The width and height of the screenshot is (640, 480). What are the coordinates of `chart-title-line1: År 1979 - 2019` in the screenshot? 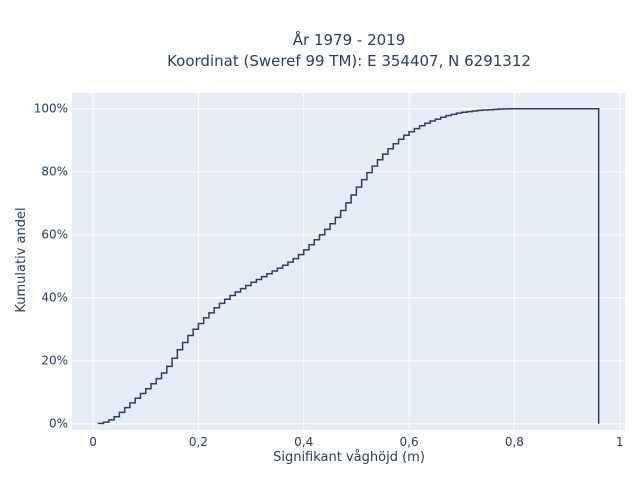 It's located at (349, 39).